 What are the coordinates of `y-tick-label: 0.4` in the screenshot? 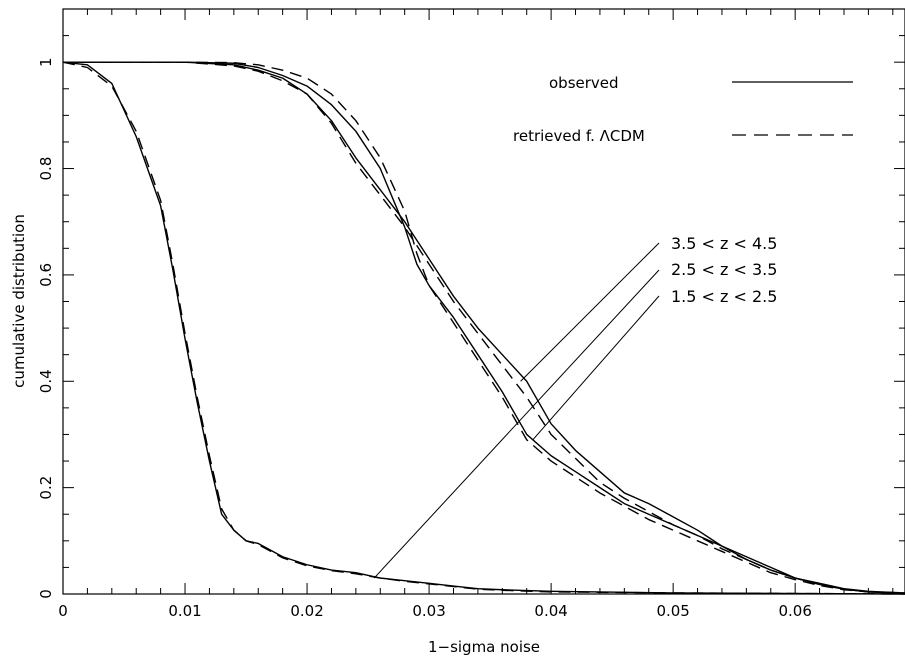 It's located at (46, 381).